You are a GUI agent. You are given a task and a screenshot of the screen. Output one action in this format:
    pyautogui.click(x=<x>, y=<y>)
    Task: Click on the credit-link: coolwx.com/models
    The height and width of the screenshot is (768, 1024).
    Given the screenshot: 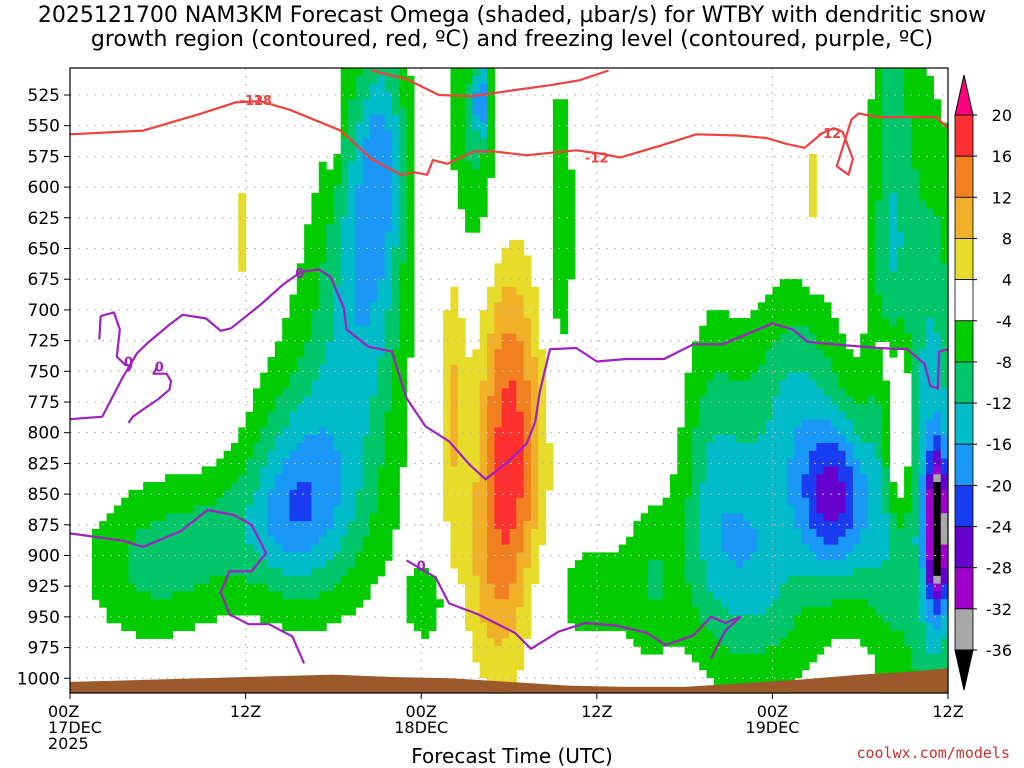 What is the action you would take?
    pyautogui.click(x=933, y=753)
    